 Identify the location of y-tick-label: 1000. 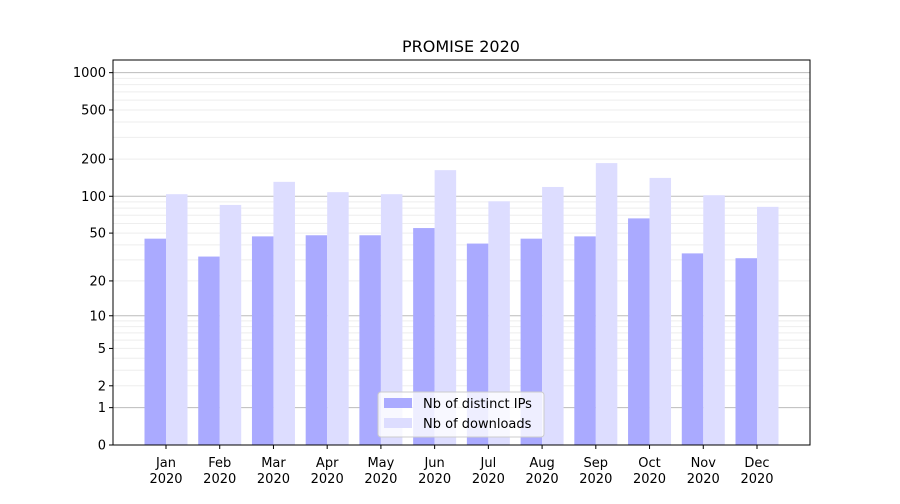
(89, 73).